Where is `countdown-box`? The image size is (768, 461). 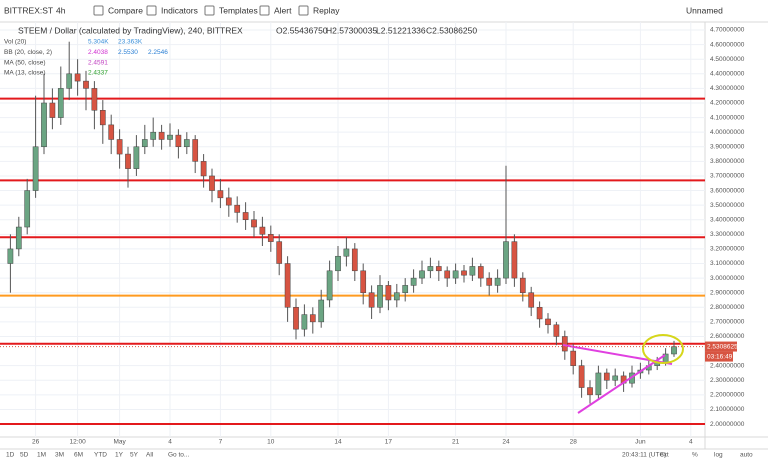
countdown-box is located at coordinates (719, 356).